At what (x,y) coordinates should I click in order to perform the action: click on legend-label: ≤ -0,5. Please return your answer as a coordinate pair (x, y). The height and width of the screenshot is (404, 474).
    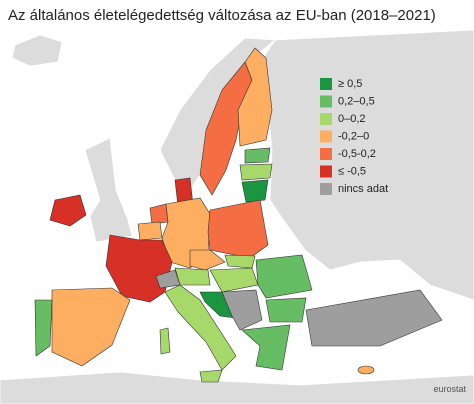
    Looking at the image, I should click on (352, 171).